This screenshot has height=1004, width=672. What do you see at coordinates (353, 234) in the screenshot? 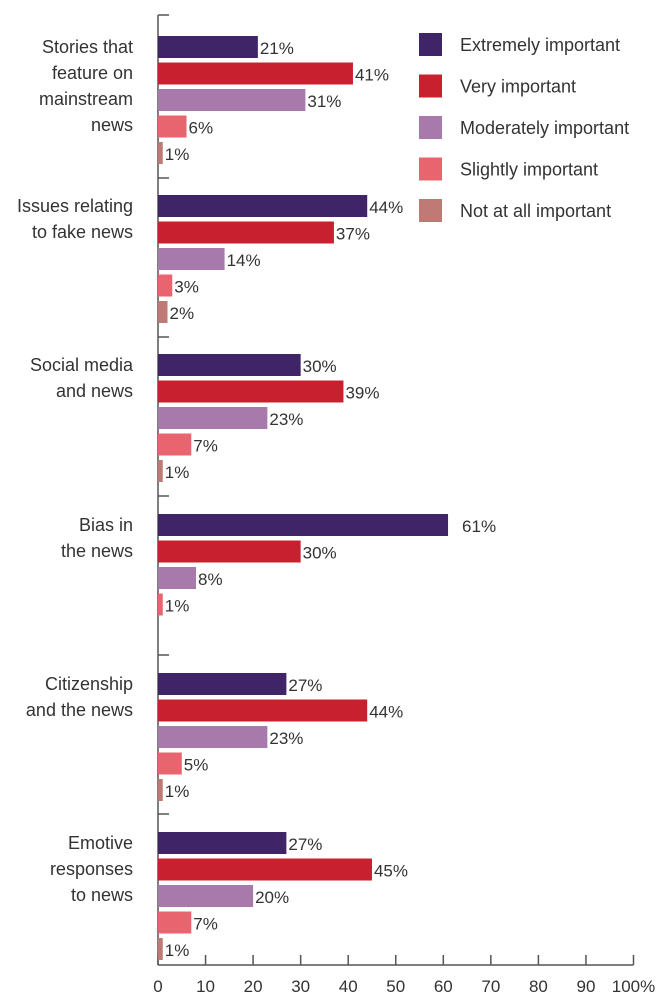
I see `data-label: 37%` at bounding box center [353, 234].